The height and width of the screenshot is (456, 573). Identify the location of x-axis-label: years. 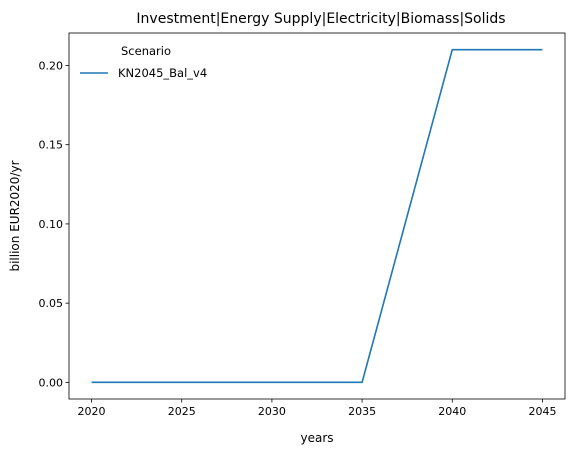
(316, 438).